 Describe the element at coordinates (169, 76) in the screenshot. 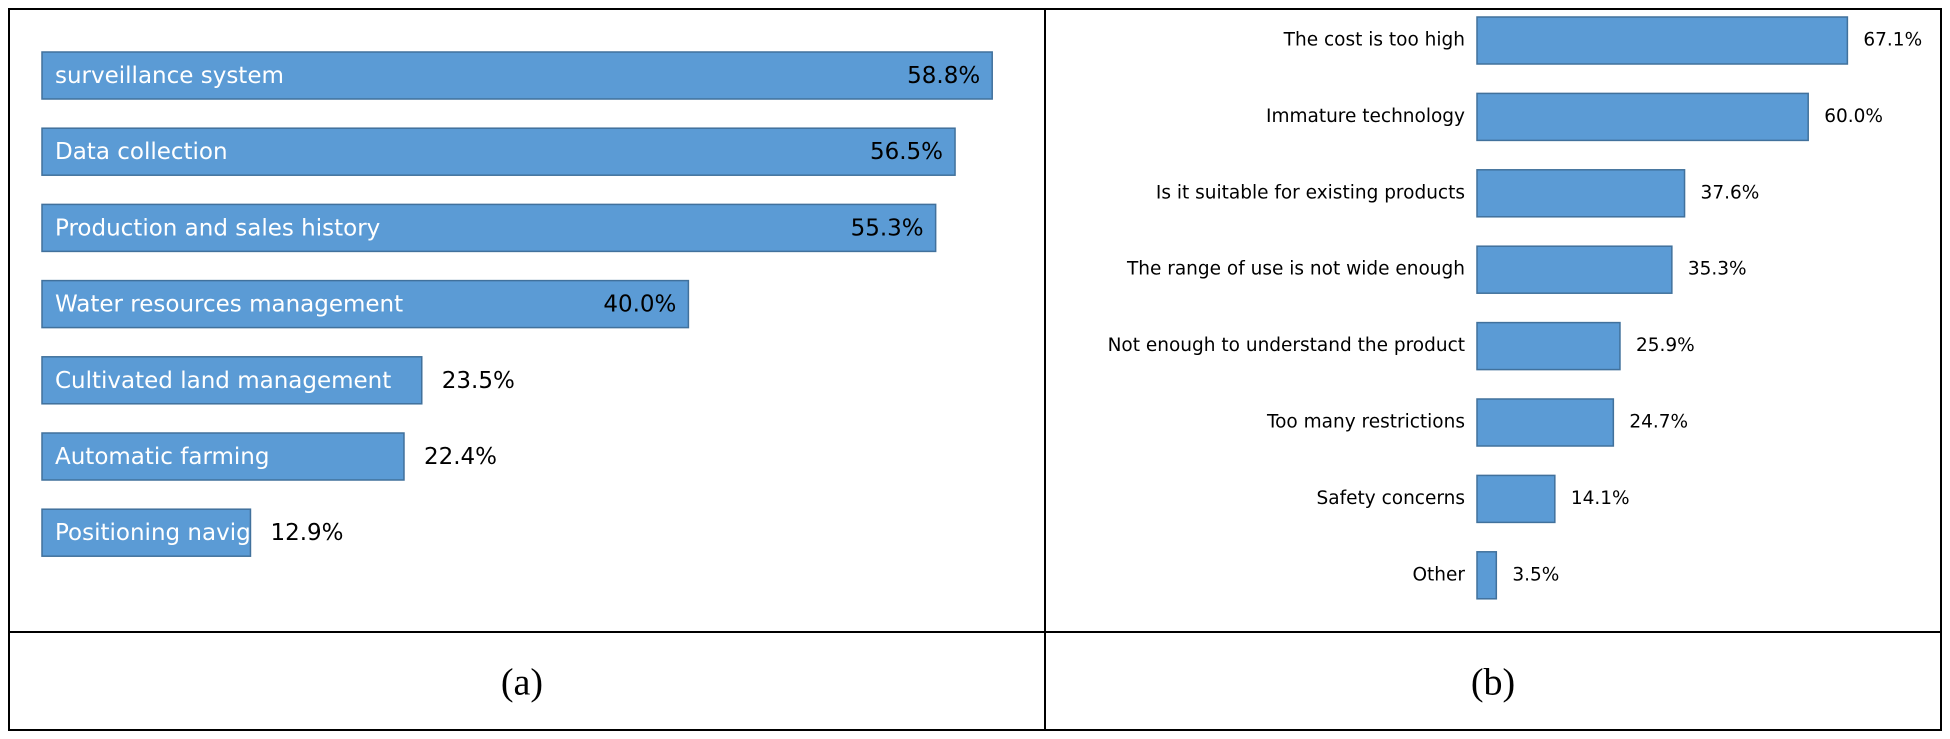

I see `category-label: surveillance system` at that location.